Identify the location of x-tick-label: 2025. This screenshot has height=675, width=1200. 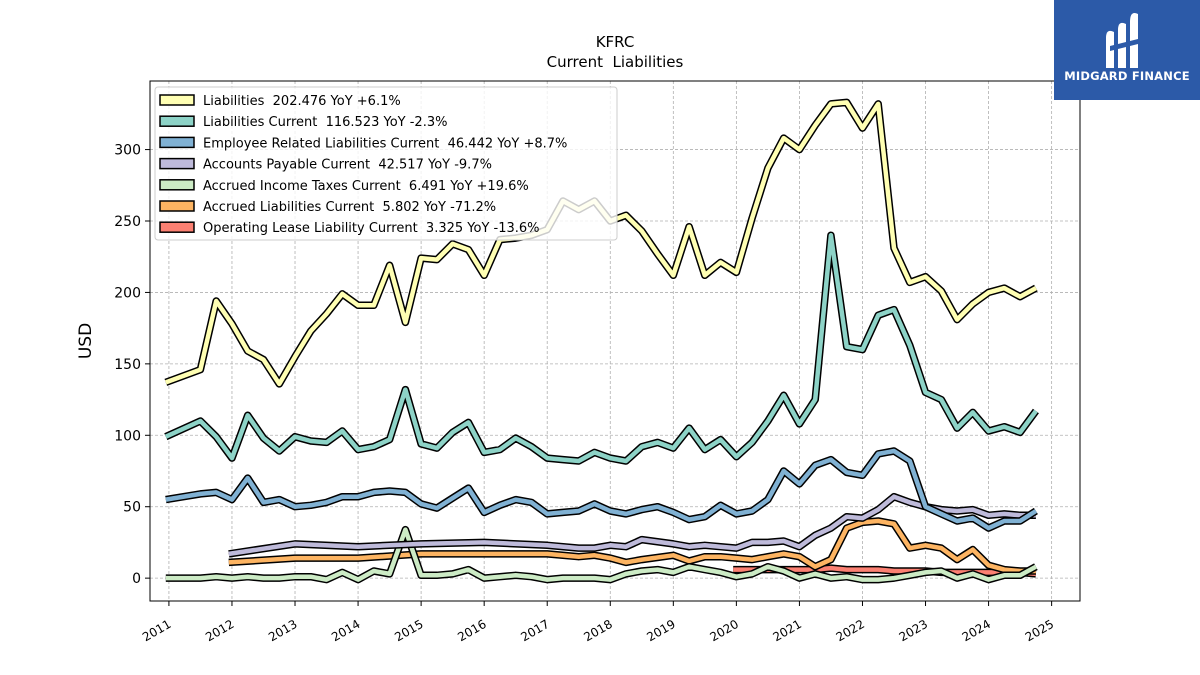
(1039, 630).